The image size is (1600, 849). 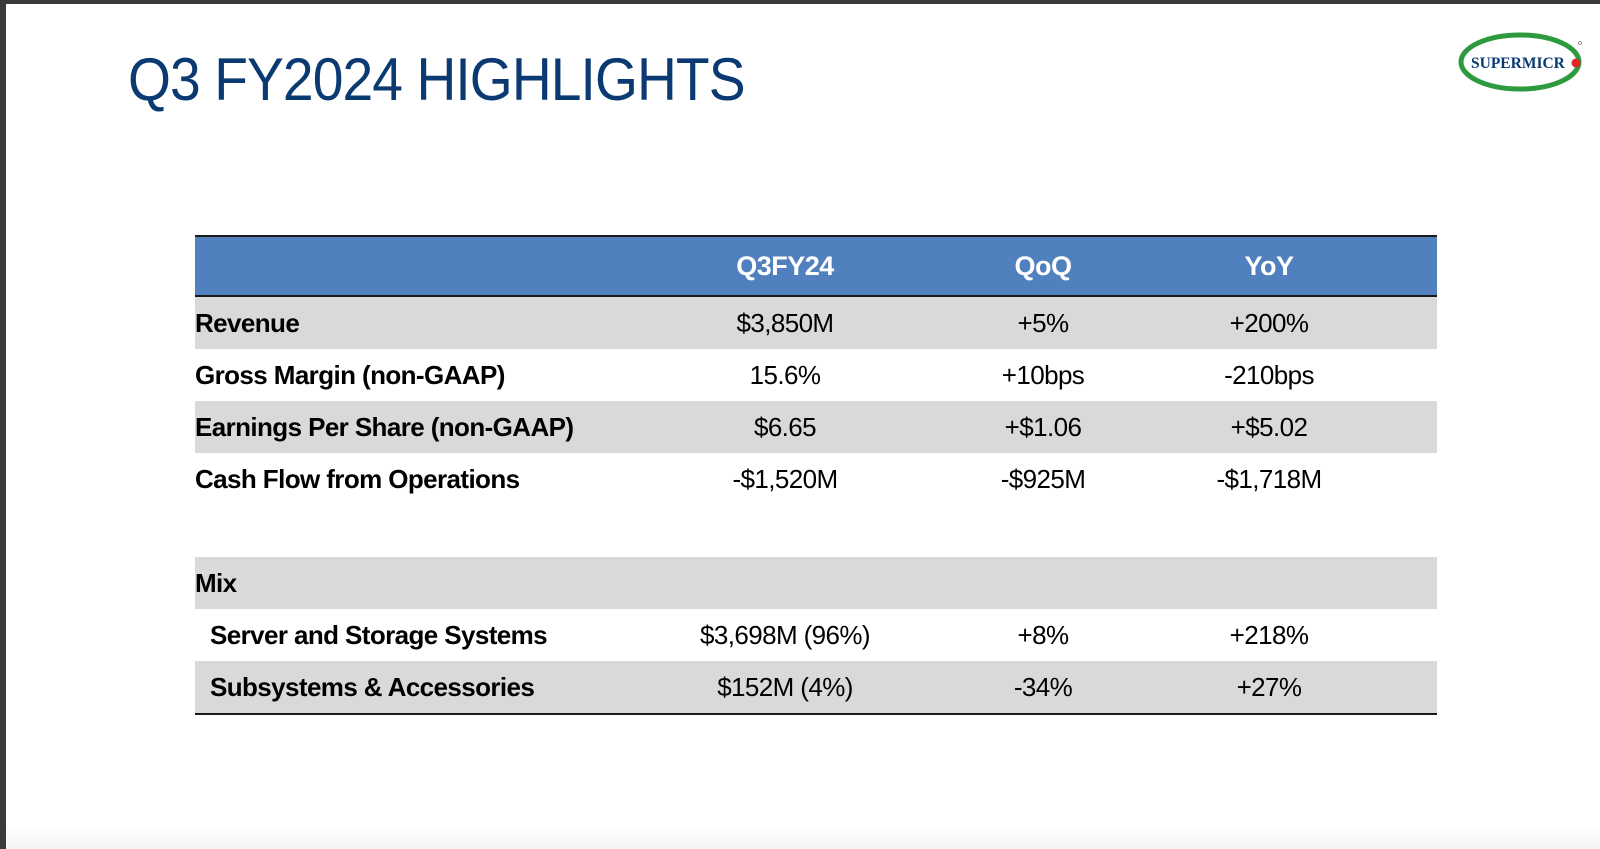 What do you see at coordinates (437, 79) in the screenshot?
I see `slide-title: Q3 FY2024 HIGHLIGHTS` at bounding box center [437, 79].